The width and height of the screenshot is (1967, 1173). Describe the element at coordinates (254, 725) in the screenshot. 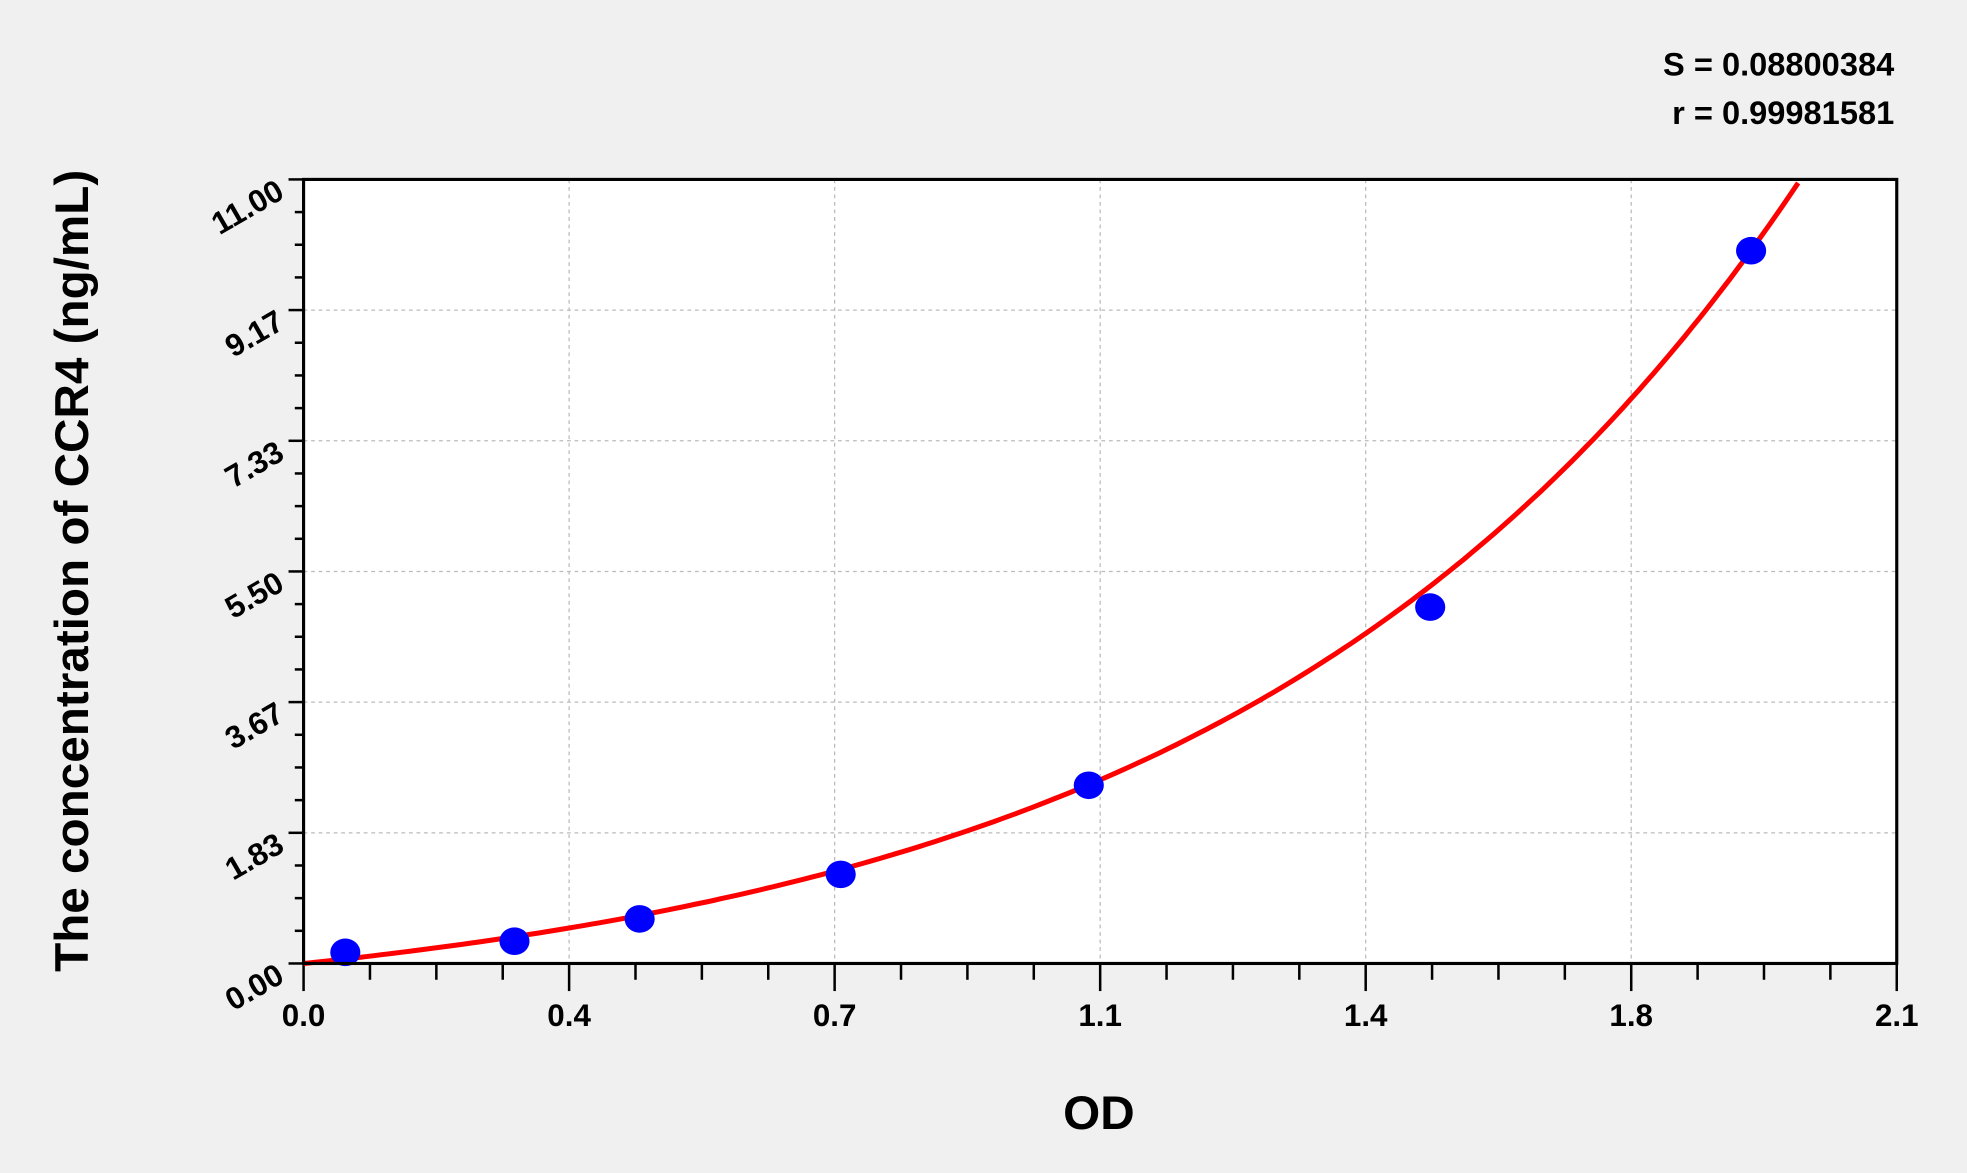

I see `y-tick-label: 3.67` at that location.